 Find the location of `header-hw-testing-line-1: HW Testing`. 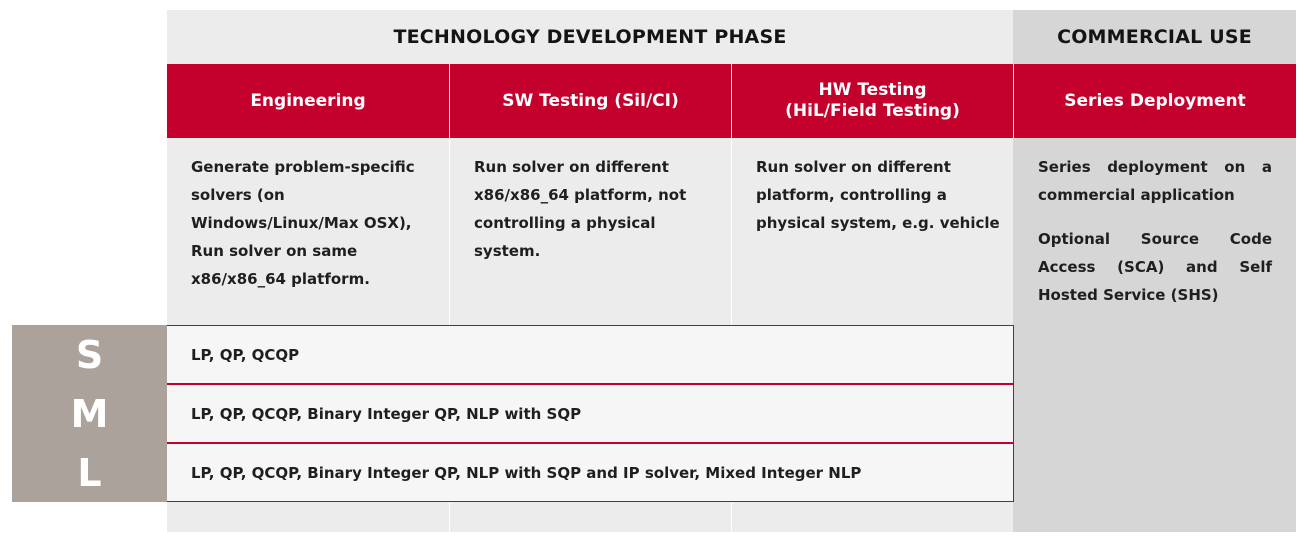

header-hw-testing-line-1: HW Testing is located at coordinates (872, 90).